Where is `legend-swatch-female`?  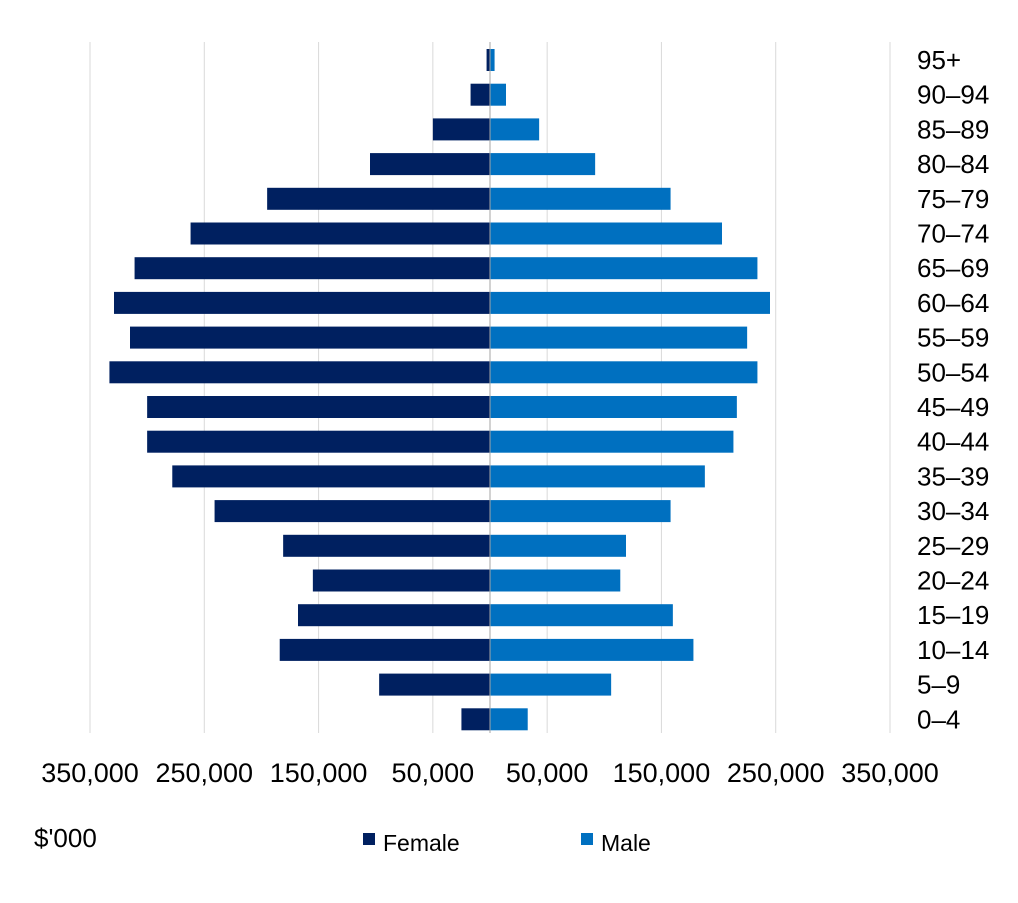
legend-swatch-female is located at coordinates (369, 839).